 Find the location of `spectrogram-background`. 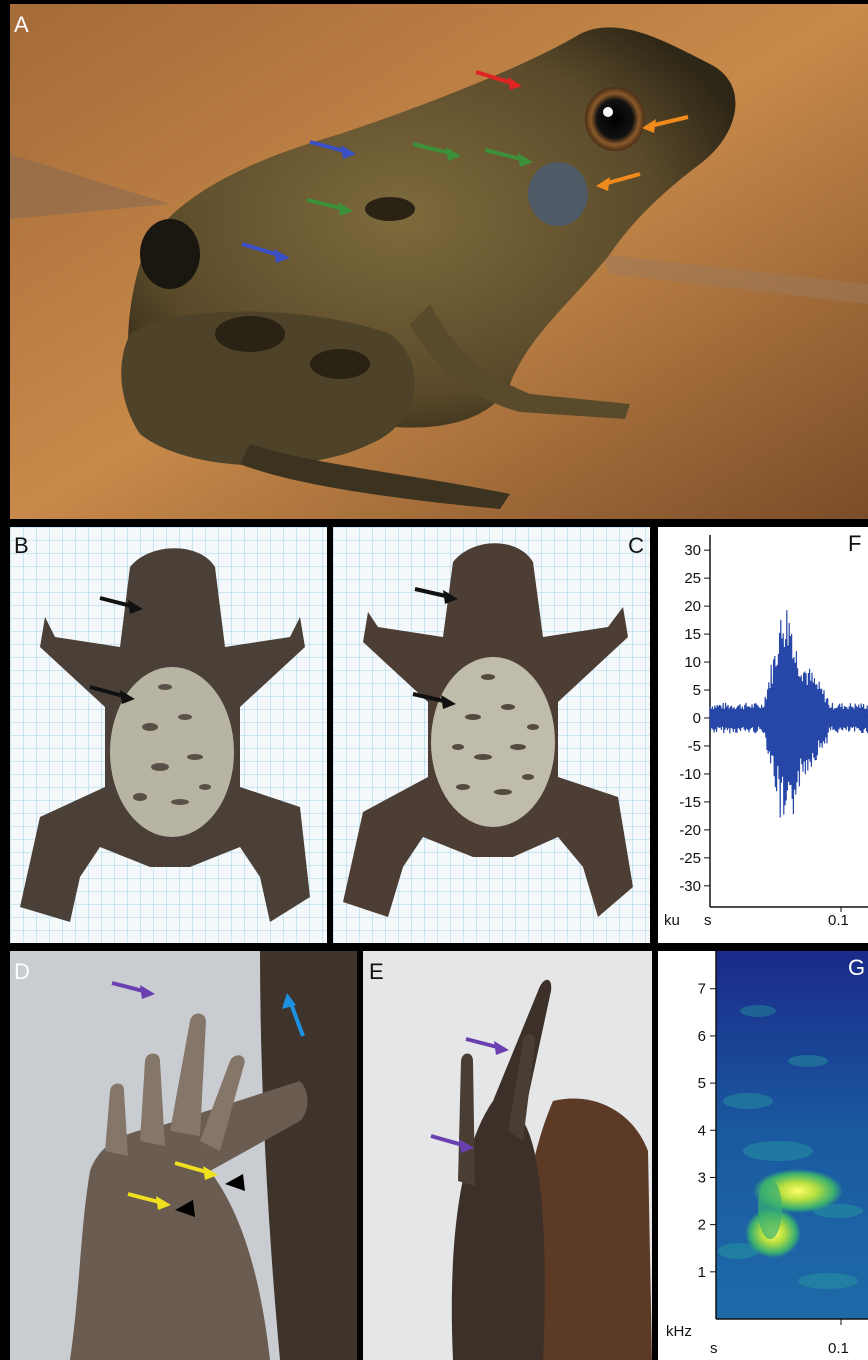

spectrogram-background is located at coordinates (792, 1135).